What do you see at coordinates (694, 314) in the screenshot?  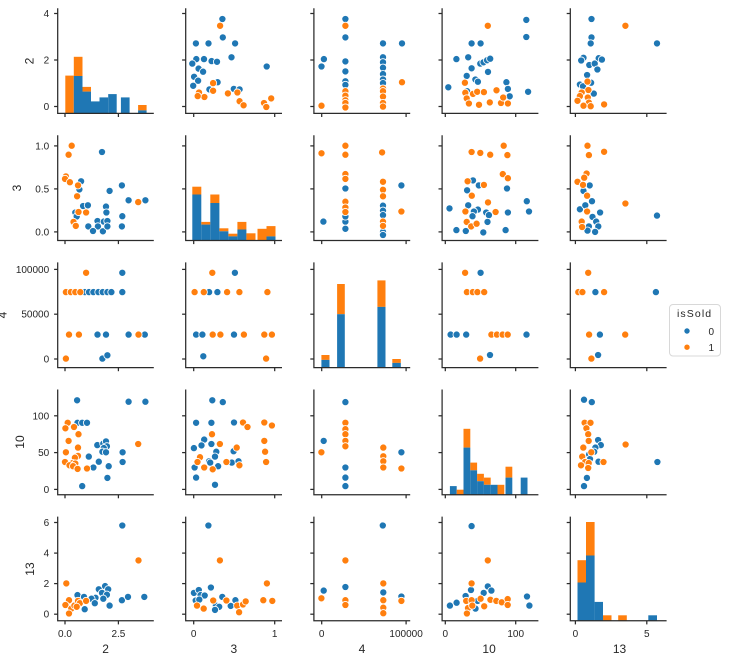 I see `svg-text: isSold` at bounding box center [694, 314].